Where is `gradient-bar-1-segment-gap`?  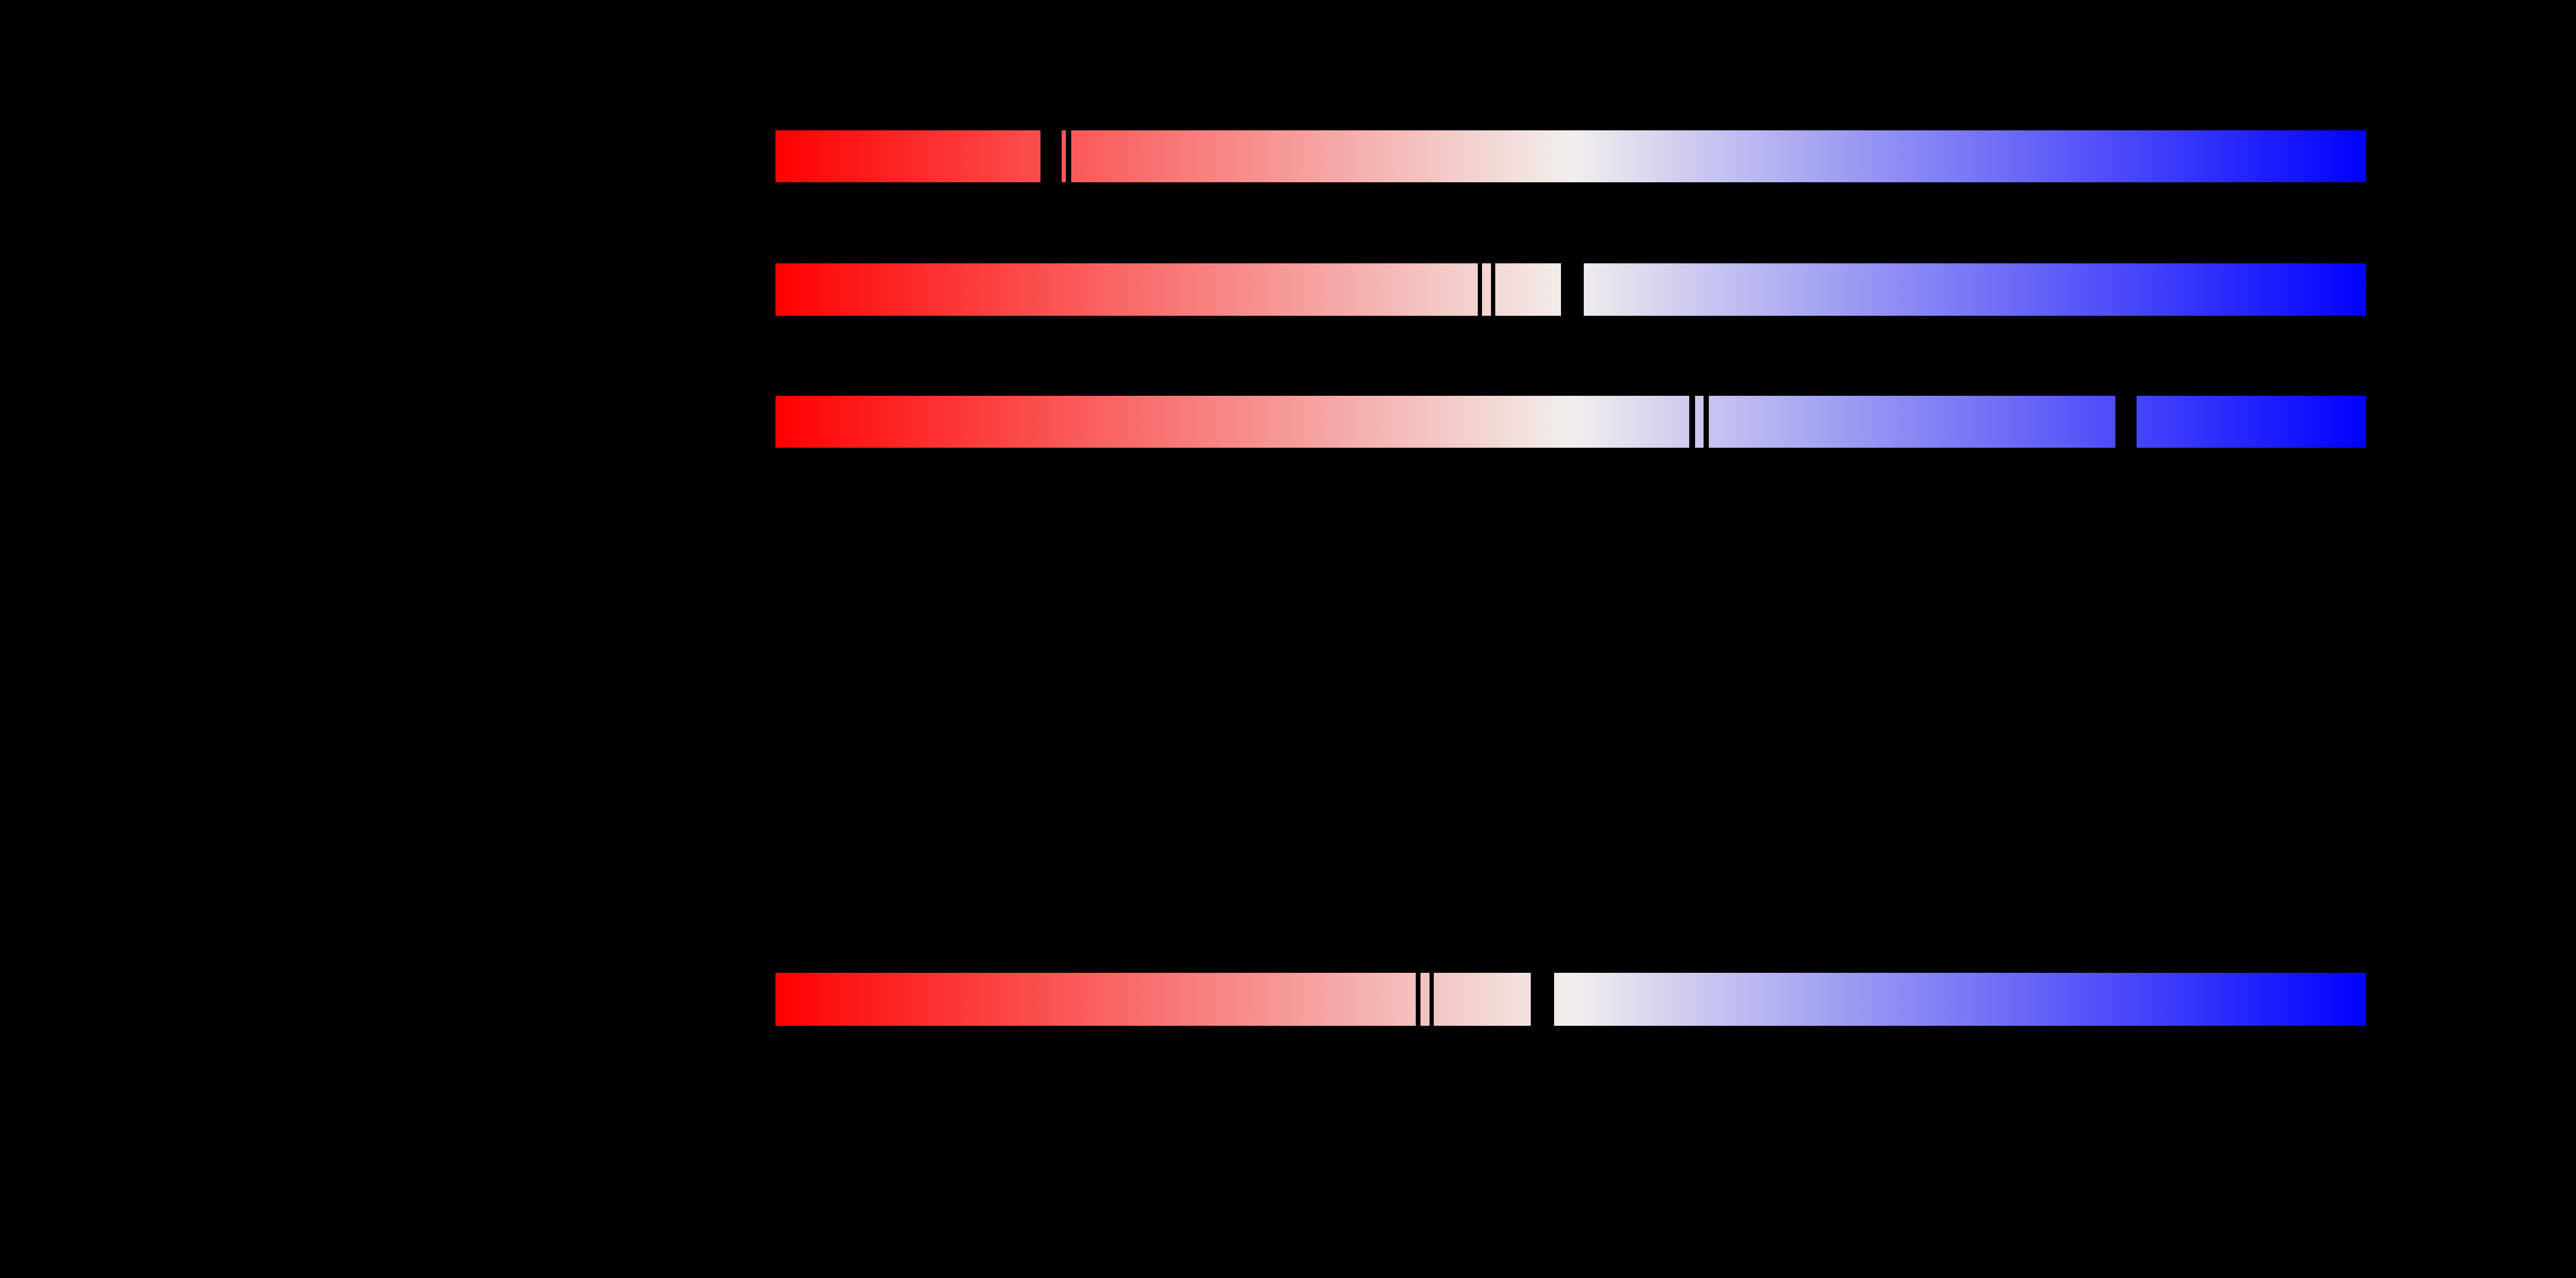
gradient-bar-1-segment-gap is located at coordinates (1051, 156).